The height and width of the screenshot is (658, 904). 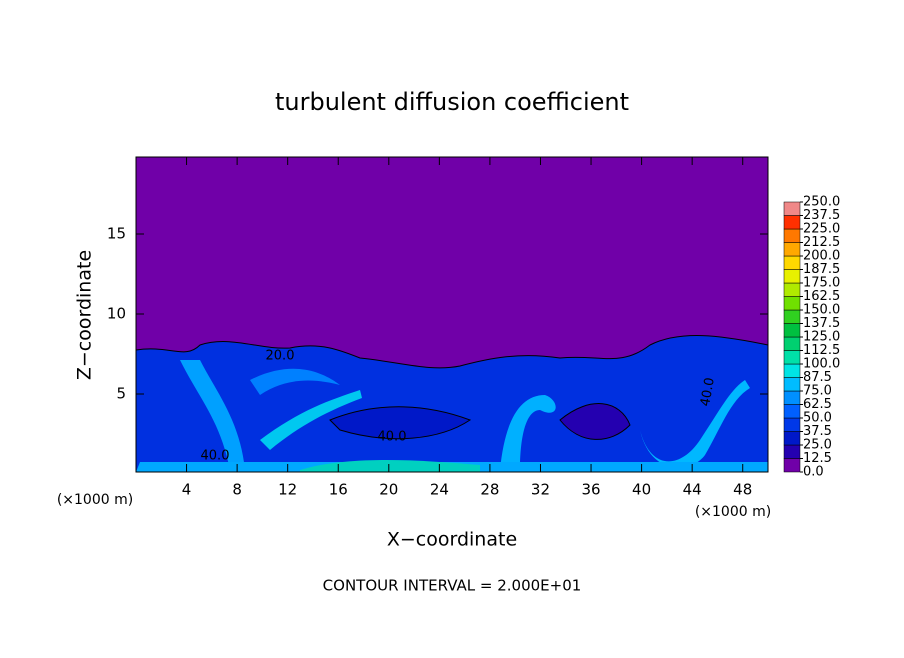 What do you see at coordinates (817, 404) in the screenshot?
I see `colorbar-label: 62.5` at bounding box center [817, 404].